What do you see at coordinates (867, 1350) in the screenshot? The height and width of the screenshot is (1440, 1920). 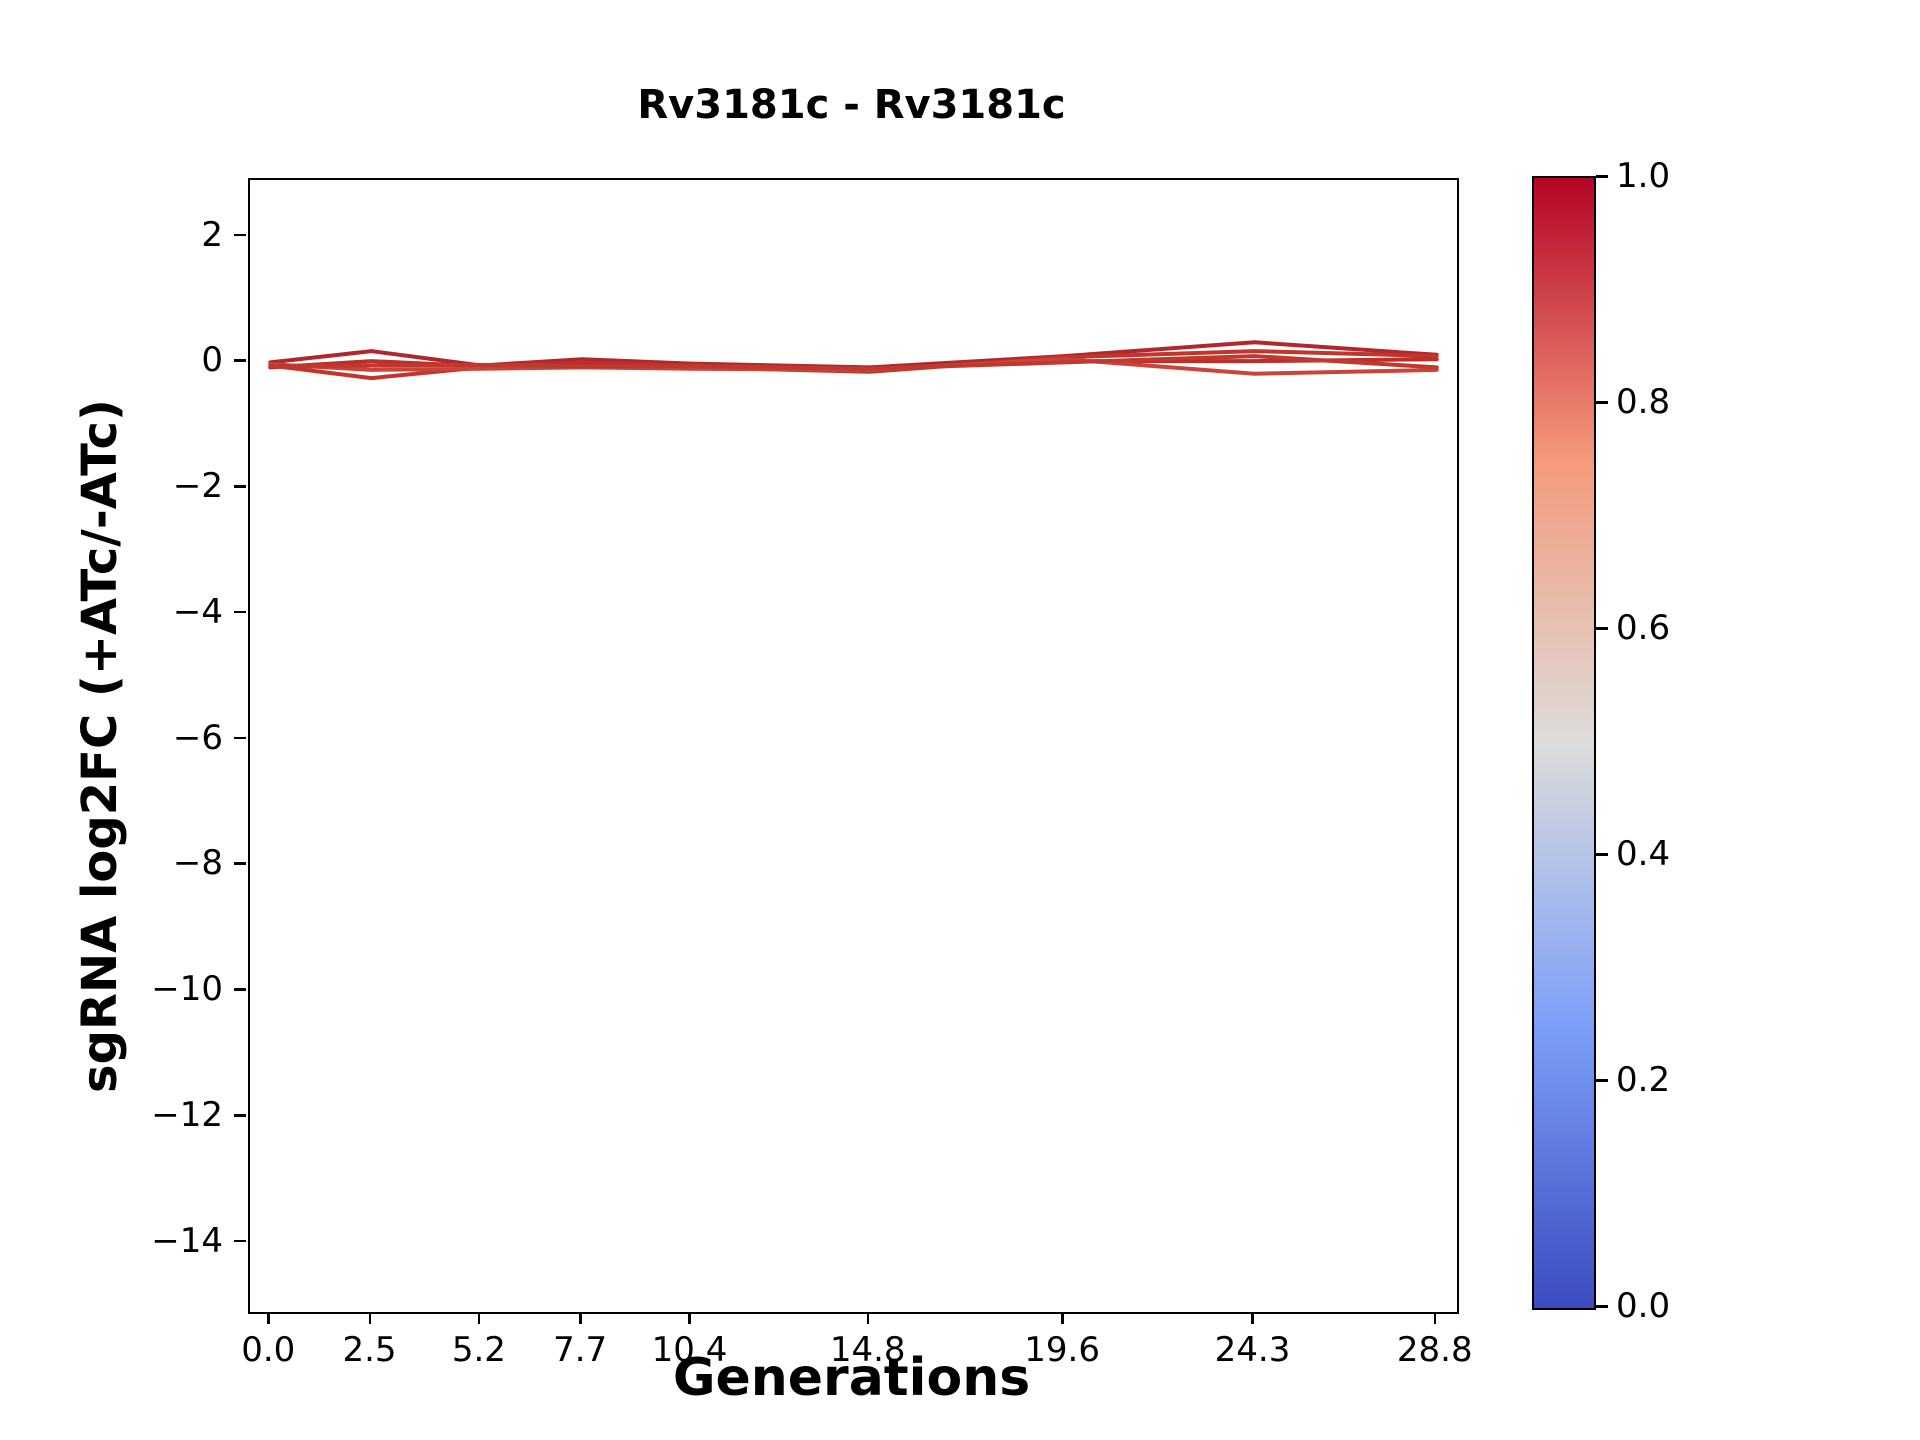 I see `x-tick-label: 14.8` at bounding box center [867, 1350].